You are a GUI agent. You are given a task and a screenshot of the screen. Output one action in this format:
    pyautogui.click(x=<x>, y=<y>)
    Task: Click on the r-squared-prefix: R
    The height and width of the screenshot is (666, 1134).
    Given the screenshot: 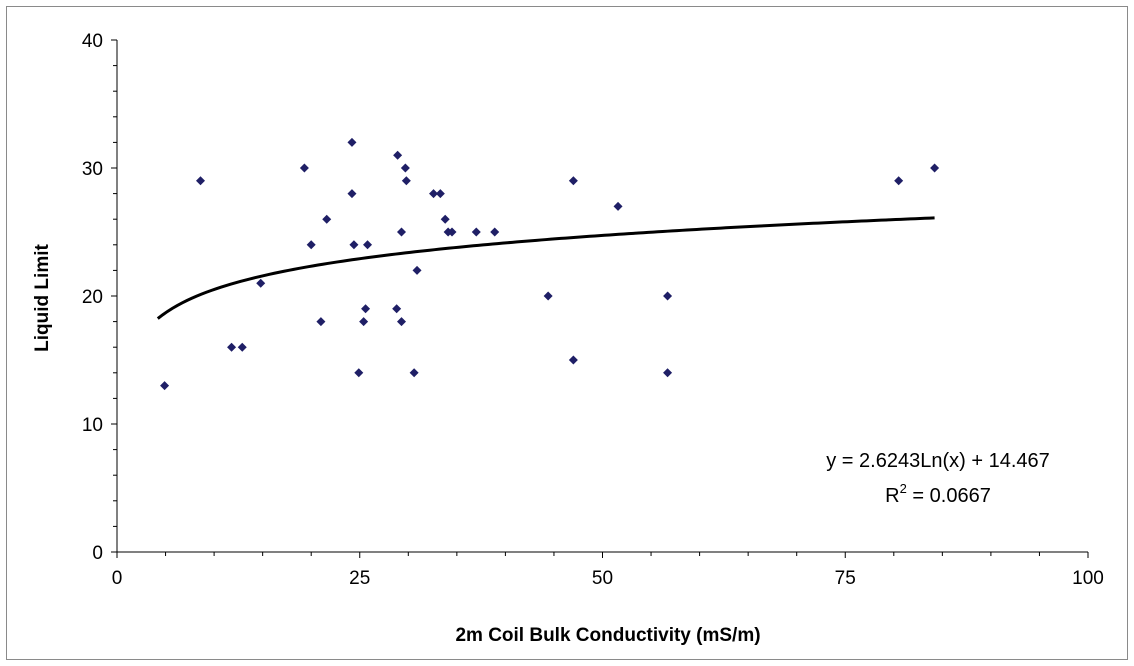 What is the action you would take?
    pyautogui.click(x=892, y=496)
    